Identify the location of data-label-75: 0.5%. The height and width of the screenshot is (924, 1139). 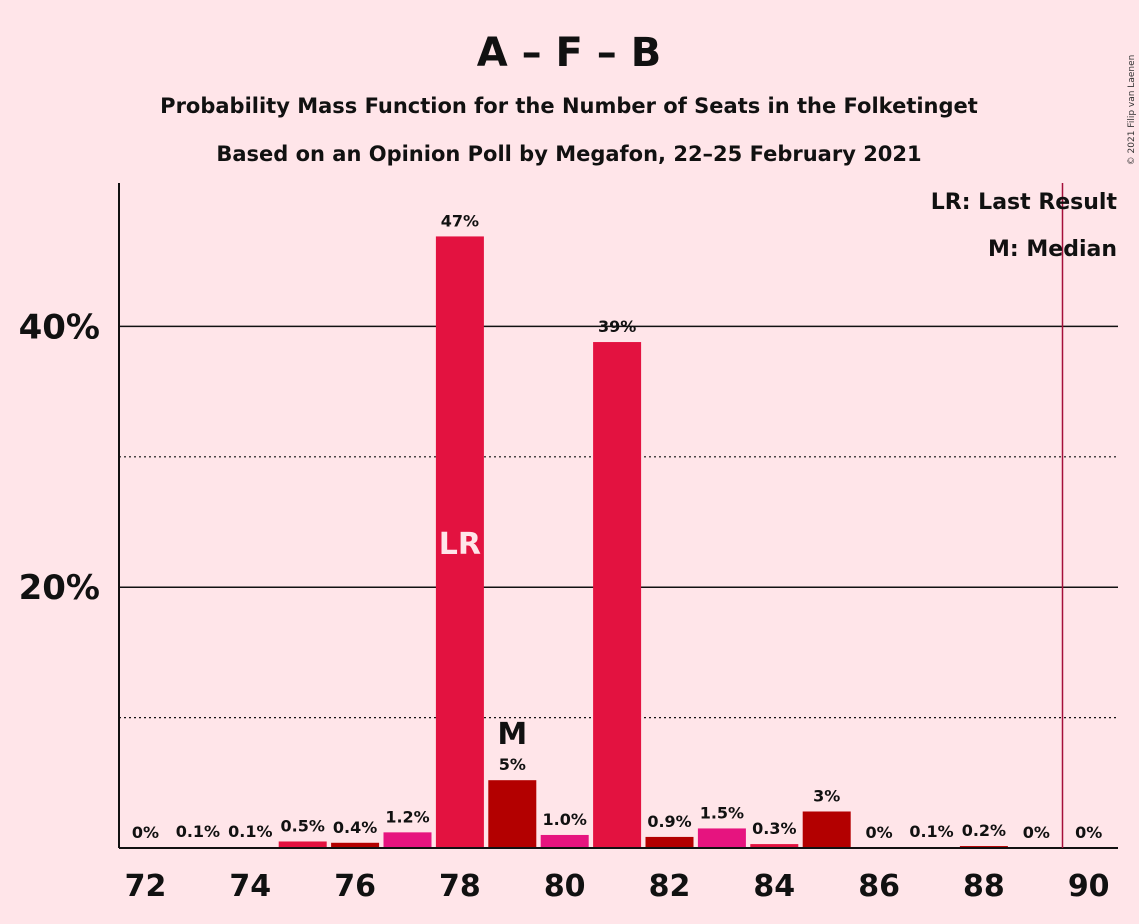
(303, 825).